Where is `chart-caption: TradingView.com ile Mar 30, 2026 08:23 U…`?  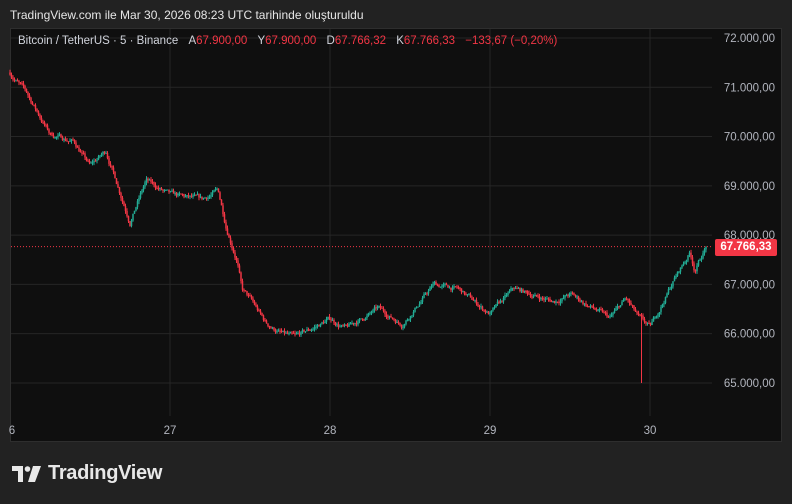
chart-caption: TradingView.com ile Mar 30, 2026 08:23 U… is located at coordinates (187, 15).